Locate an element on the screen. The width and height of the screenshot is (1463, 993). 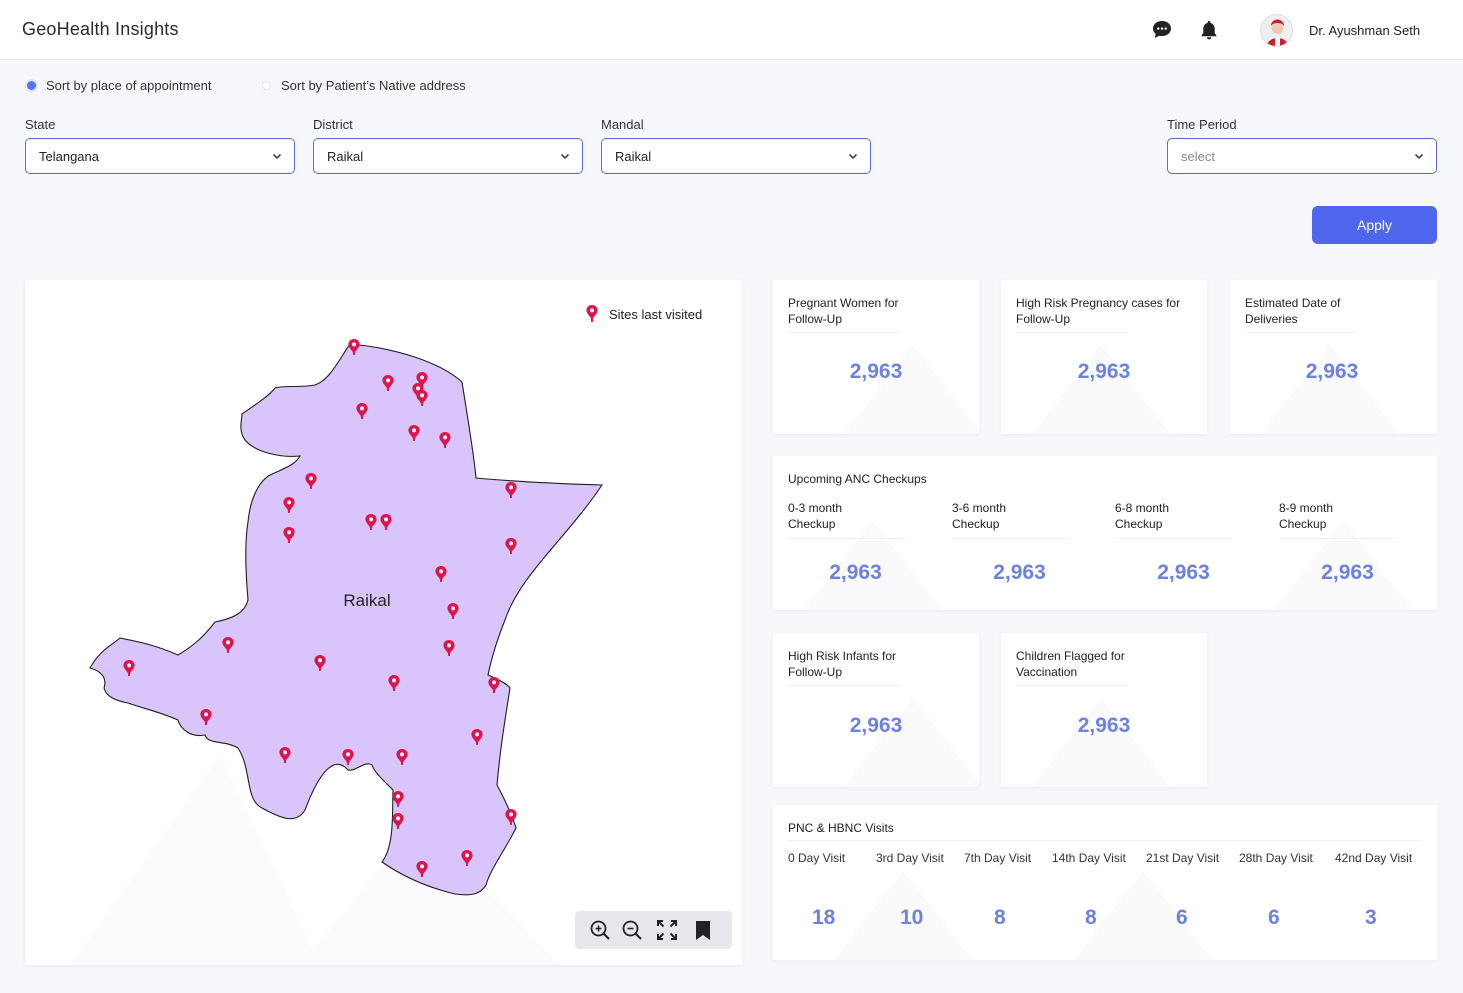
mandal-select-value: Raikal is located at coordinates (633, 156).